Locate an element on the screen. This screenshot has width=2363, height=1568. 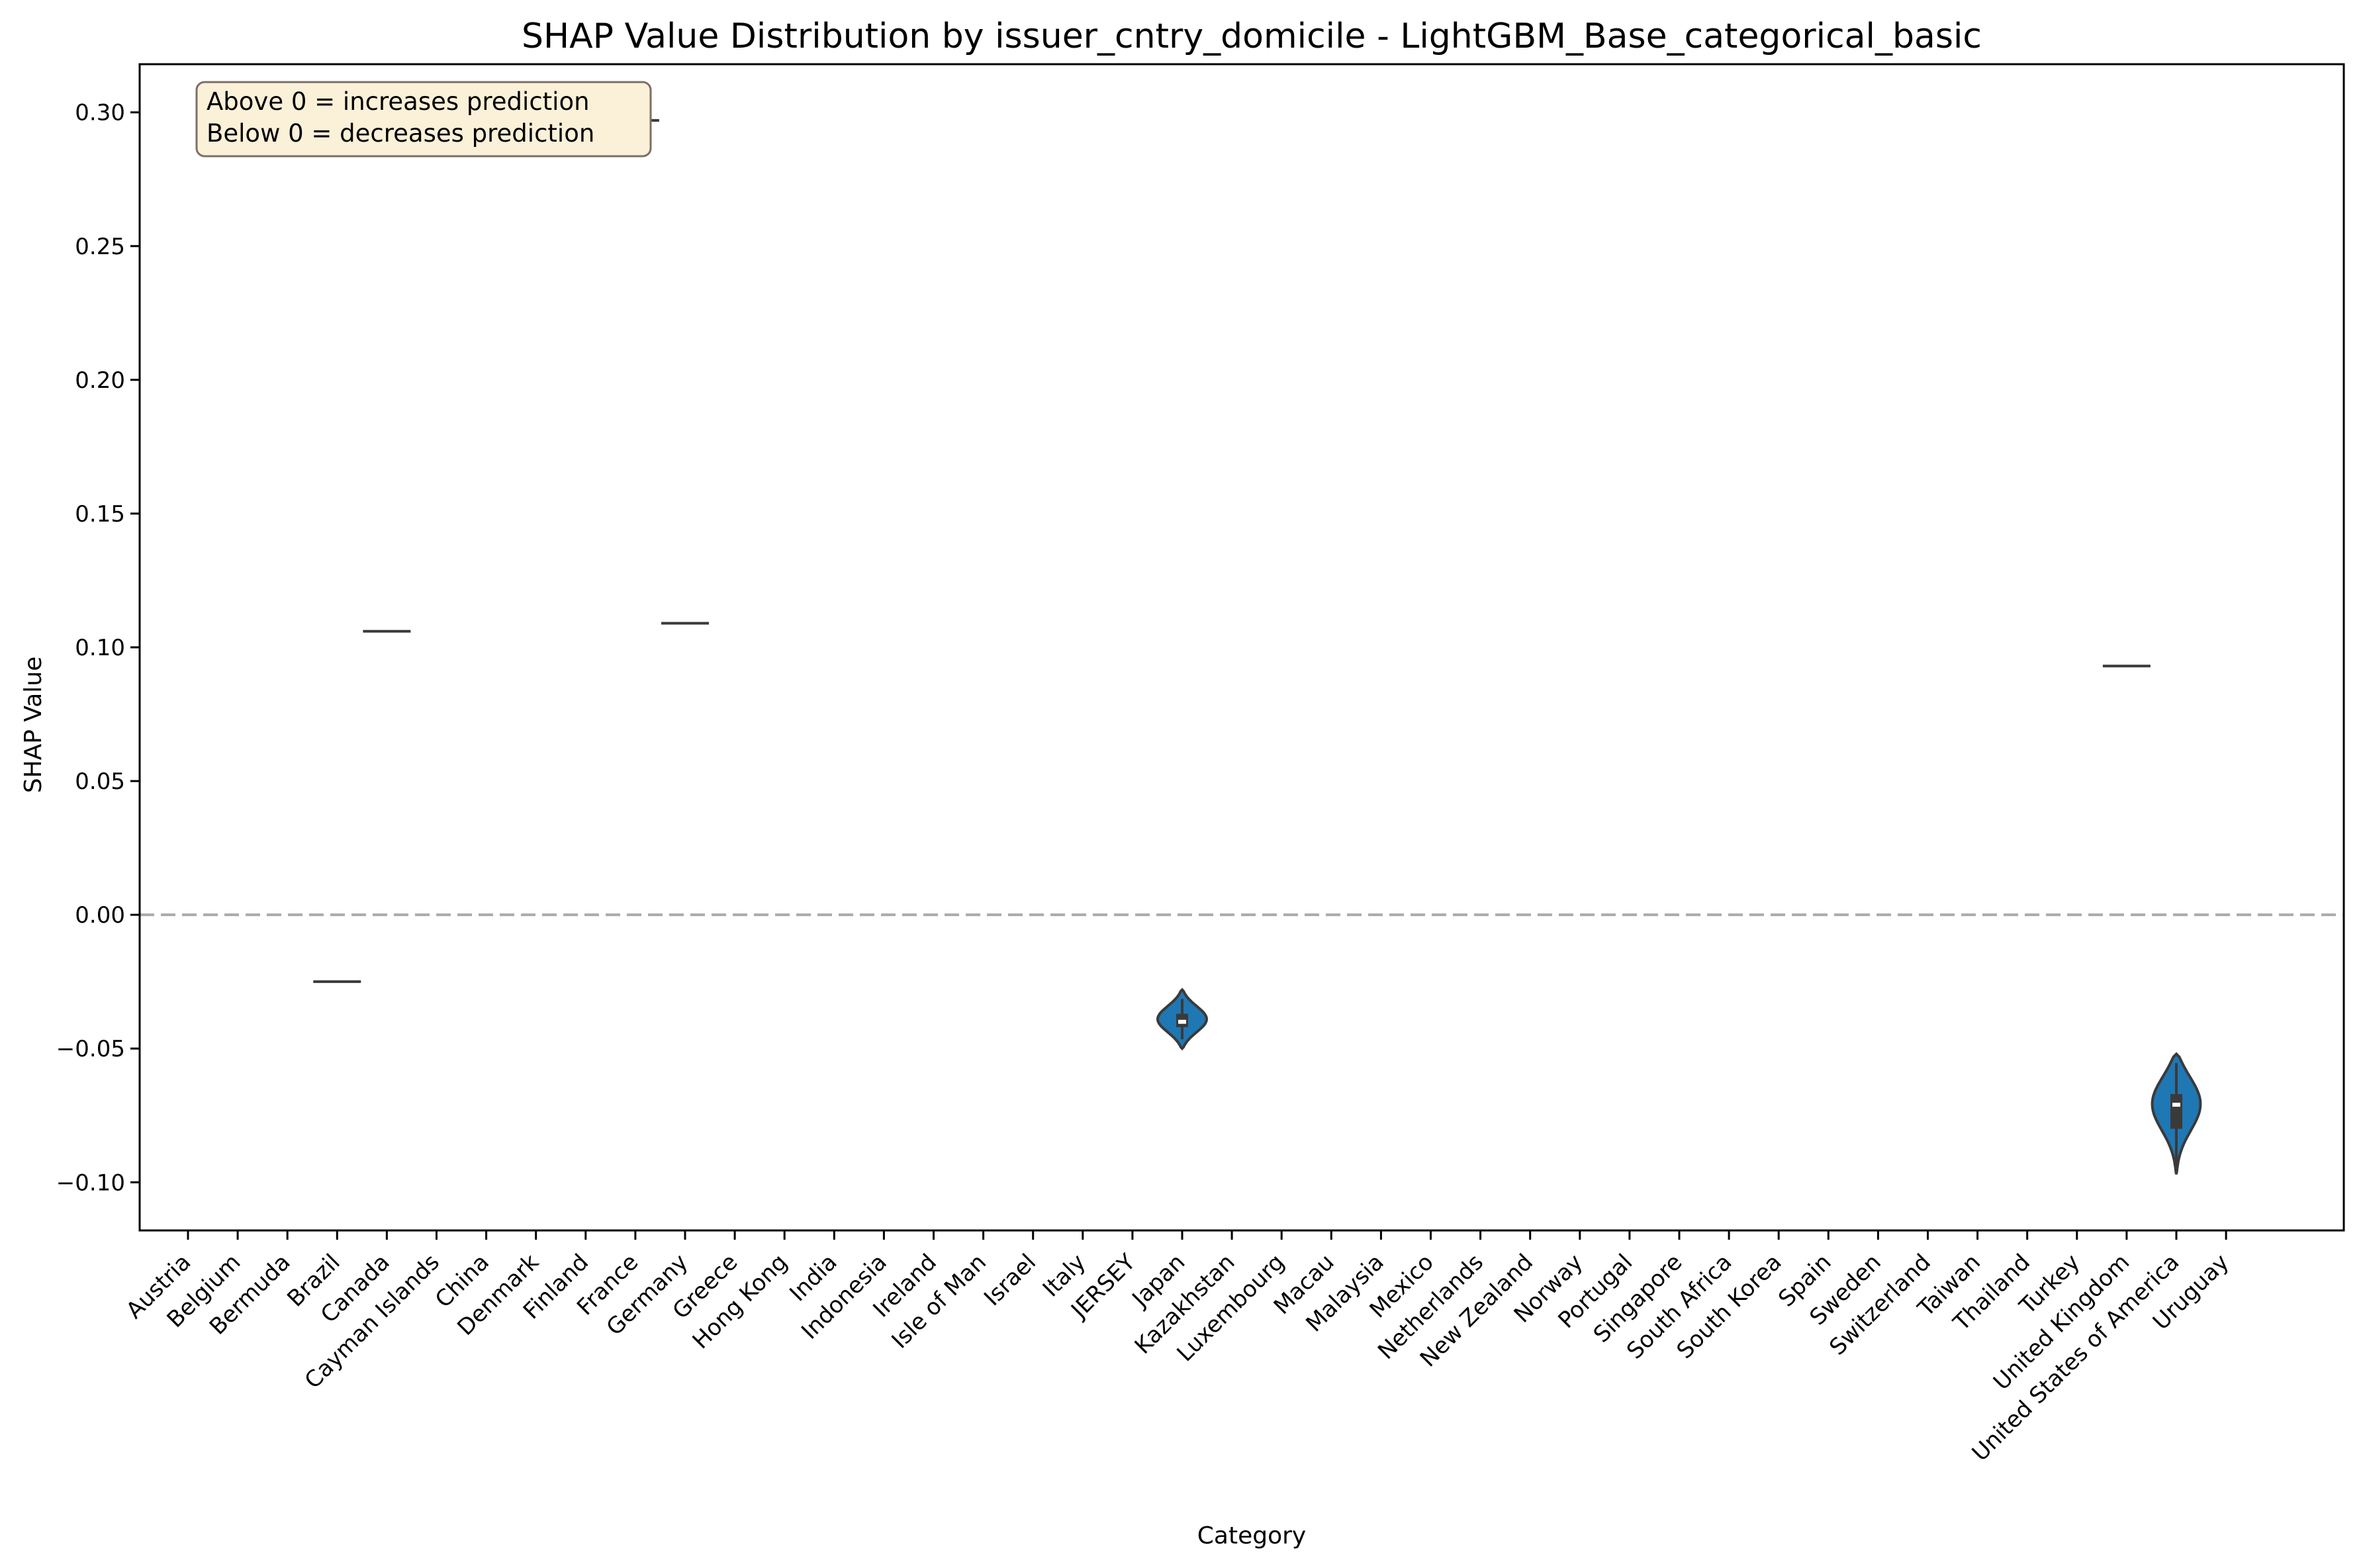
violin-median-japan is located at coordinates (1182, 1022).